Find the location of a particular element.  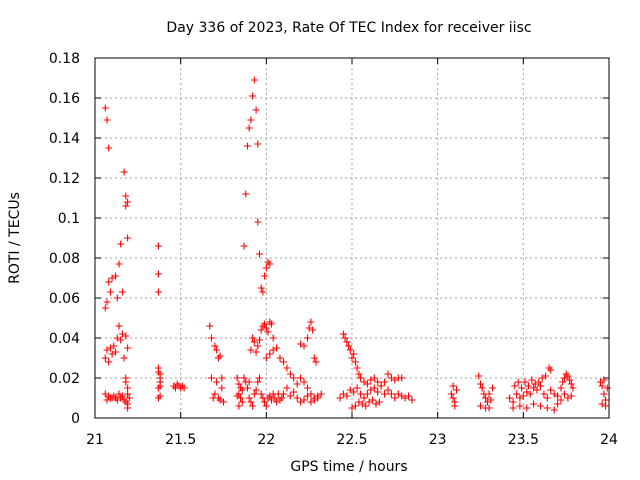

x-tick-label: 21.5 is located at coordinates (180, 440).